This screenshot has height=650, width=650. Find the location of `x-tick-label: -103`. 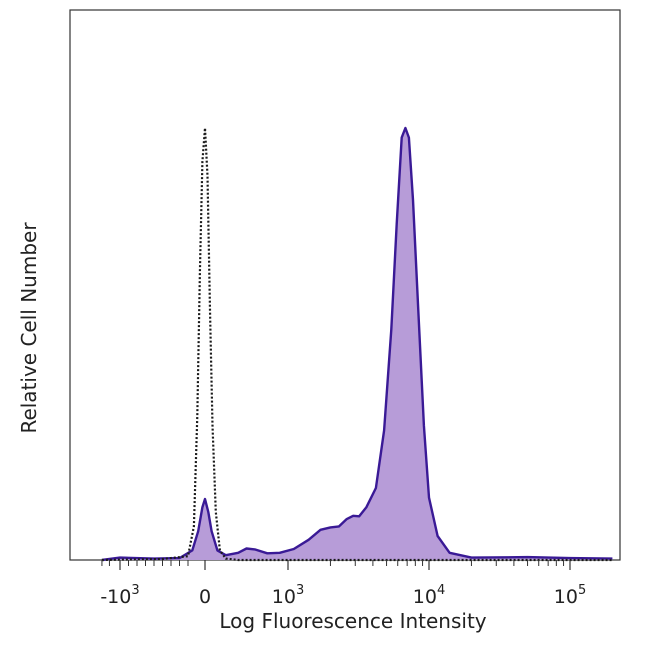

x-tick-label: -103 is located at coordinates (119, 595).